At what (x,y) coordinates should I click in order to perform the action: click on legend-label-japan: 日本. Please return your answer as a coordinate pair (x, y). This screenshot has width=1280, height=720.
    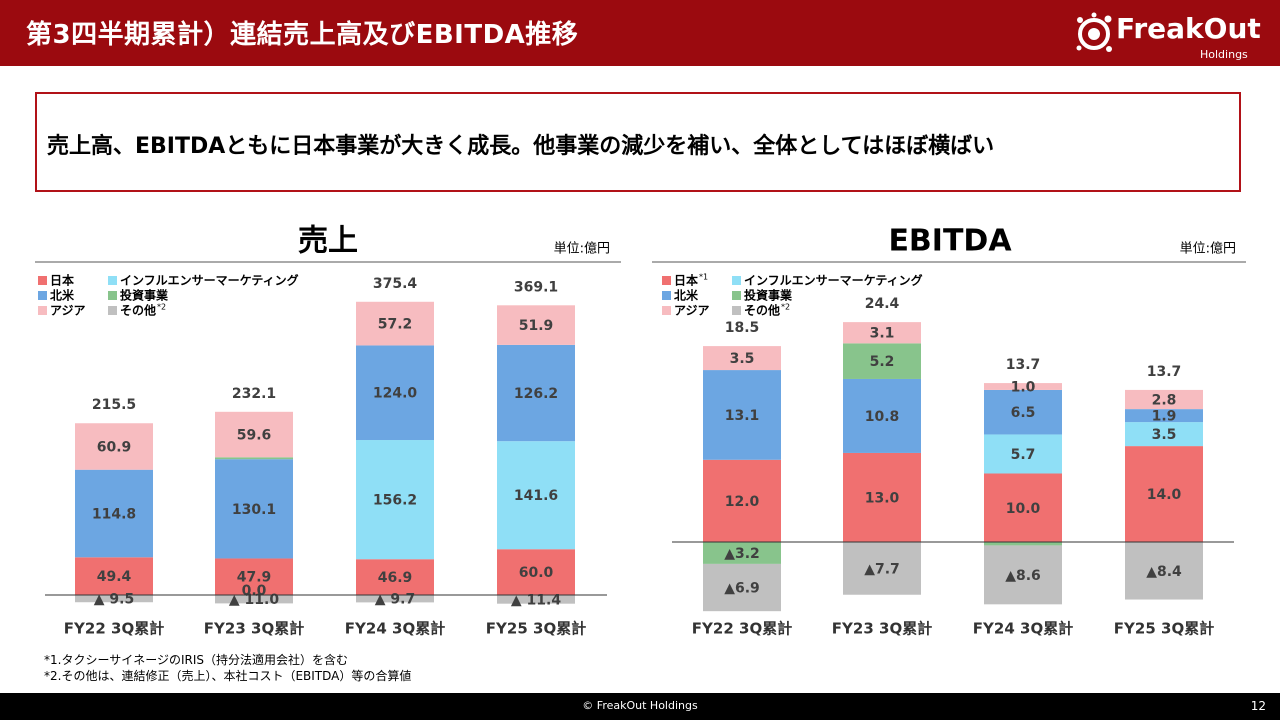
    Looking at the image, I should click on (686, 280).